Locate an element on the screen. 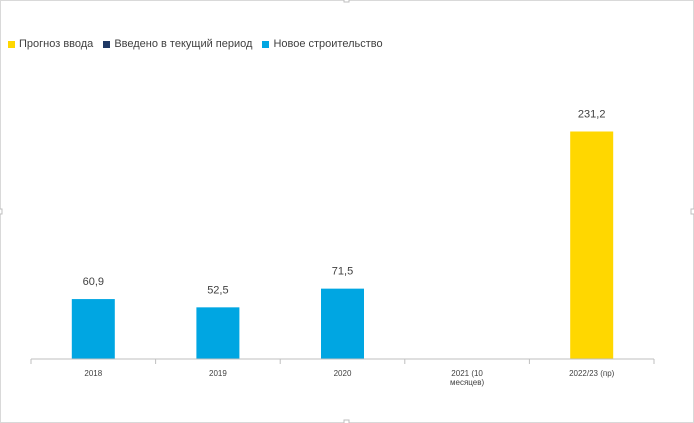 This screenshot has width=694, height=423. legend-swatch-current-period is located at coordinates (107, 44).